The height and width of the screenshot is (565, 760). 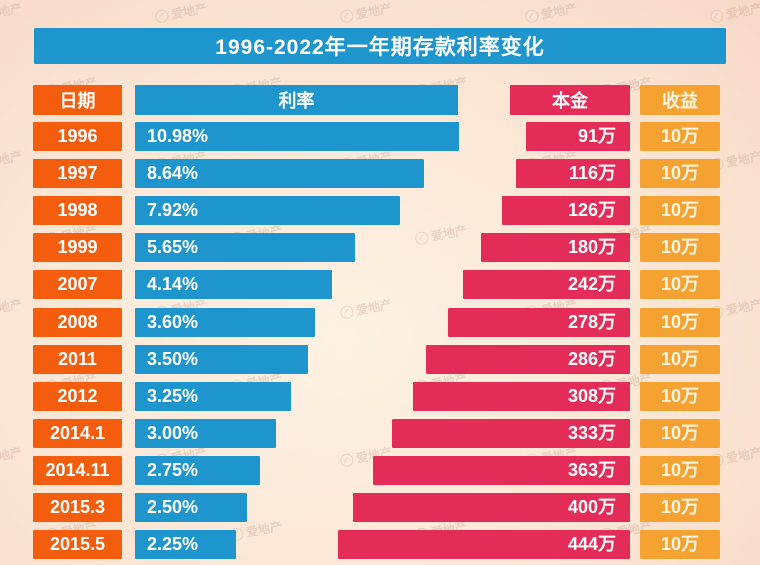 I want to click on rate-bar: 3.60%, so click(x=225, y=322).